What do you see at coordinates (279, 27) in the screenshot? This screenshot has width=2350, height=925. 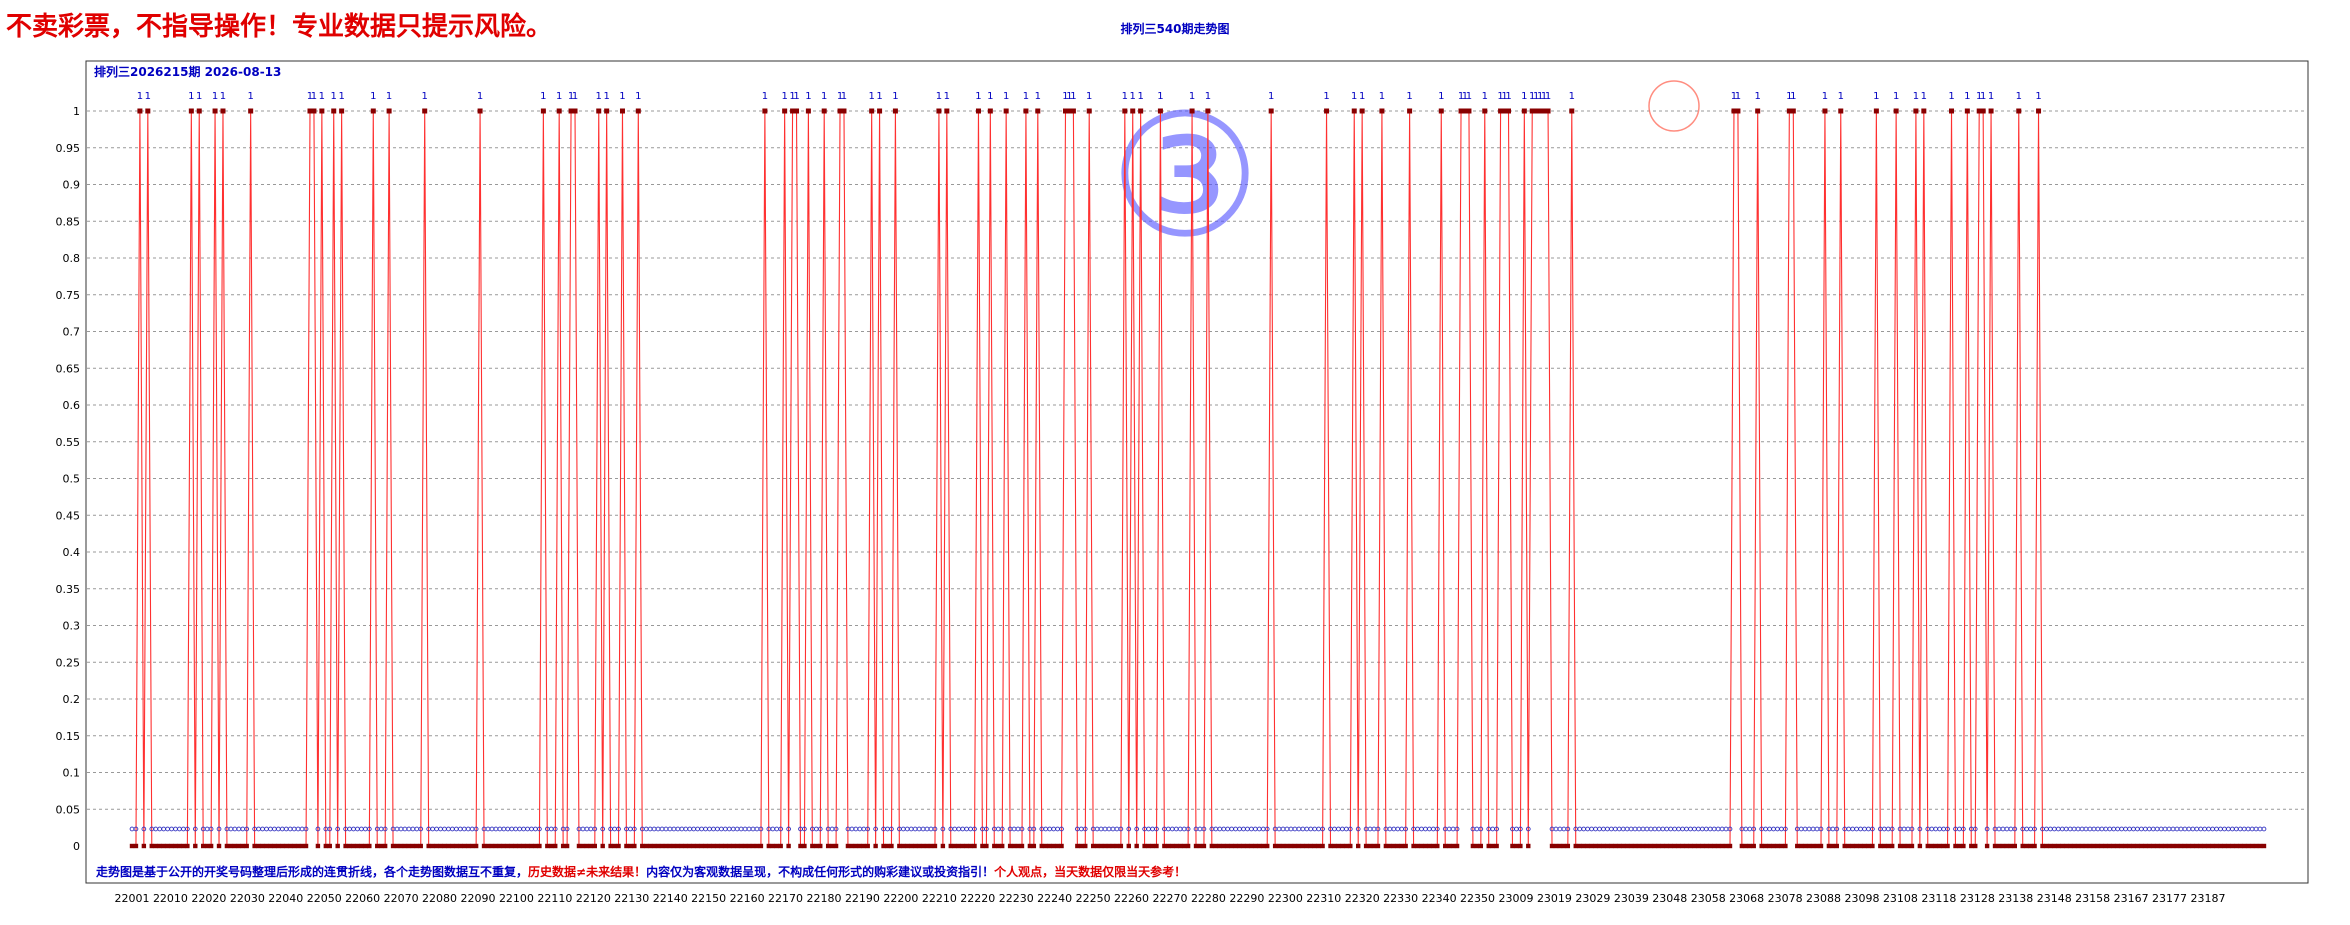 I see `risk-warning-text: 不卖彩票，不指导操作！专业数据只提示风险。` at bounding box center [279, 27].